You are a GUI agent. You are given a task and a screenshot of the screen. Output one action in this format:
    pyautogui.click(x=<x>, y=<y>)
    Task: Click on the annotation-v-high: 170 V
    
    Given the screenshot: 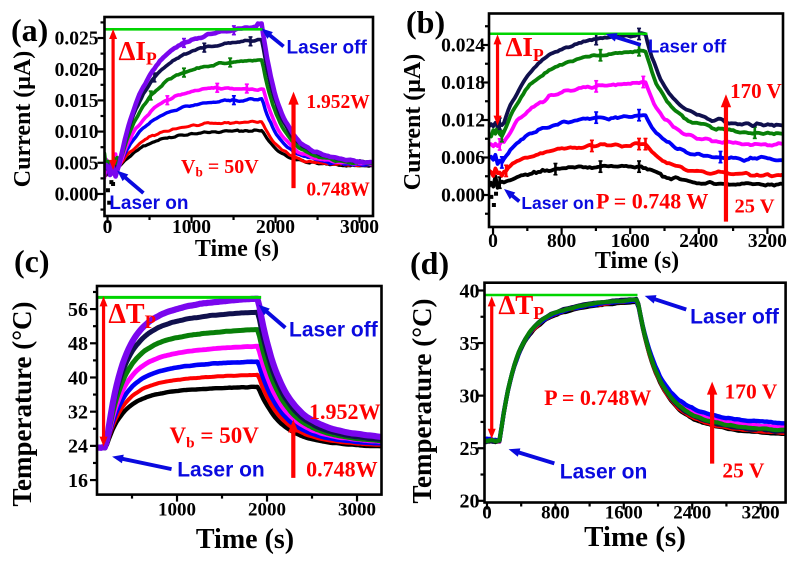 What is the action you would take?
    pyautogui.click(x=750, y=392)
    